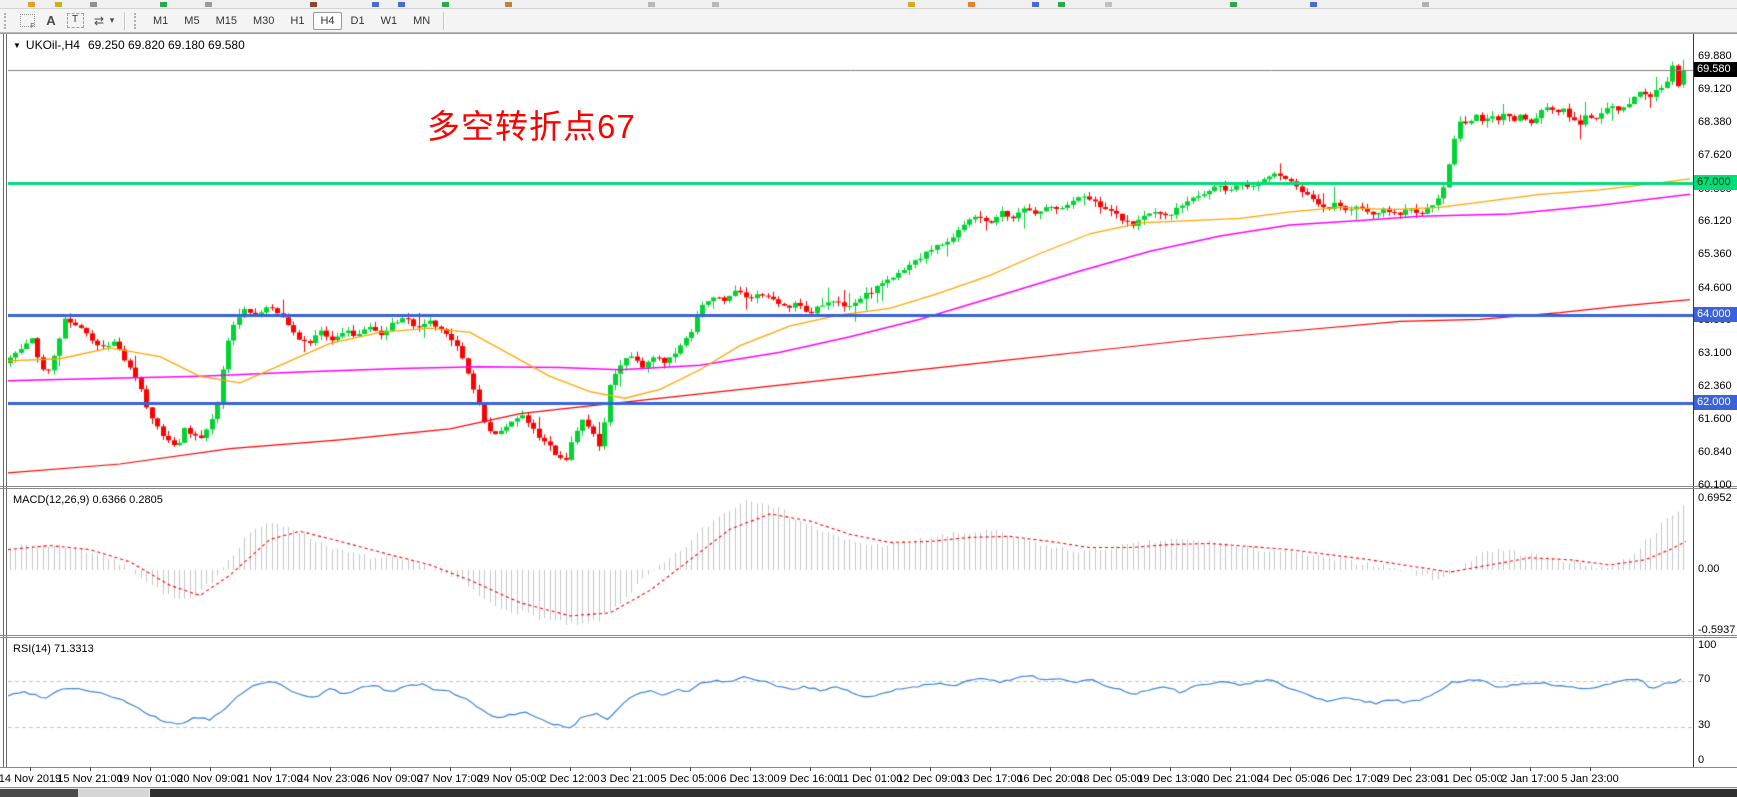  I want to click on symbol-period: UKOil-,H4, so click(52, 45).